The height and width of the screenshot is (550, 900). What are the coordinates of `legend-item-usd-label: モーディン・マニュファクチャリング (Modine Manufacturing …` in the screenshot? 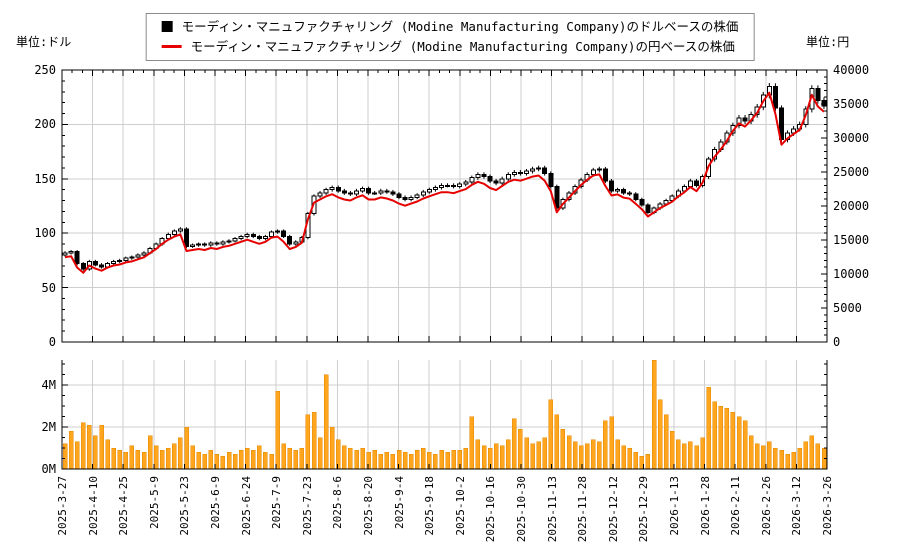 It's located at (460, 26).